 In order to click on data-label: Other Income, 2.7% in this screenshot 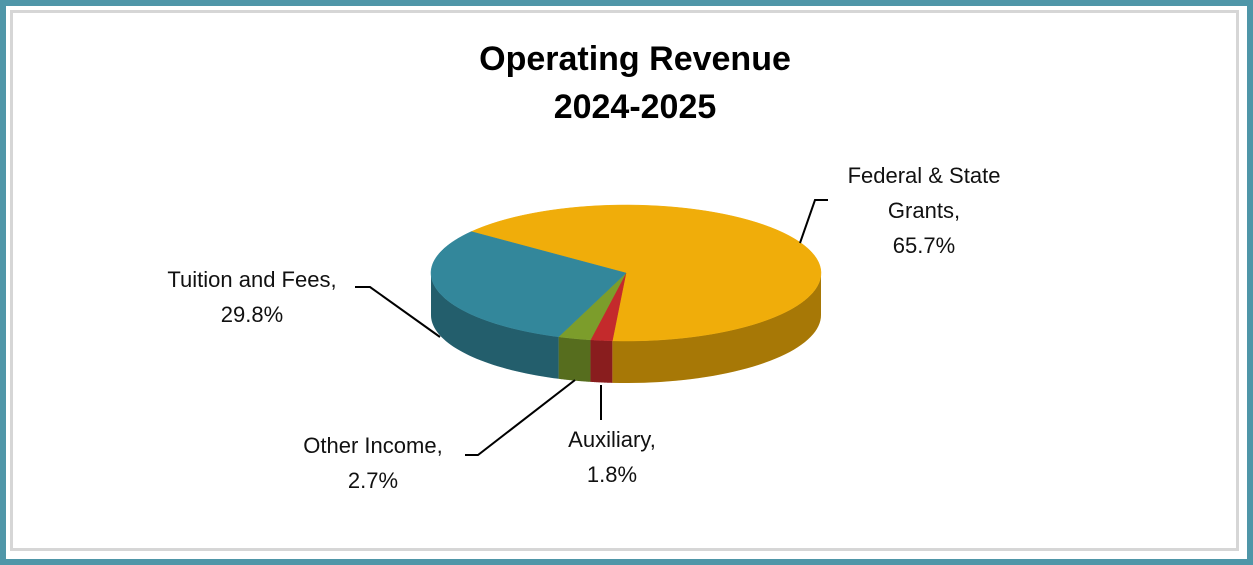, I will do `click(373, 463)`.